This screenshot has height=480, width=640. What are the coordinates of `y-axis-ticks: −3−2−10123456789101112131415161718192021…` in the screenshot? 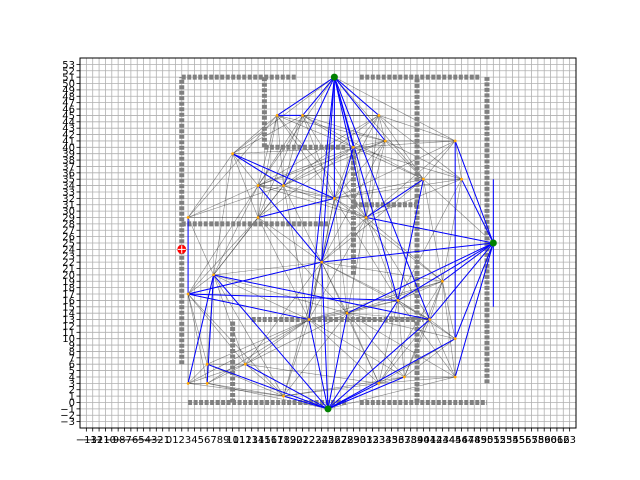 It's located at (70, 244).